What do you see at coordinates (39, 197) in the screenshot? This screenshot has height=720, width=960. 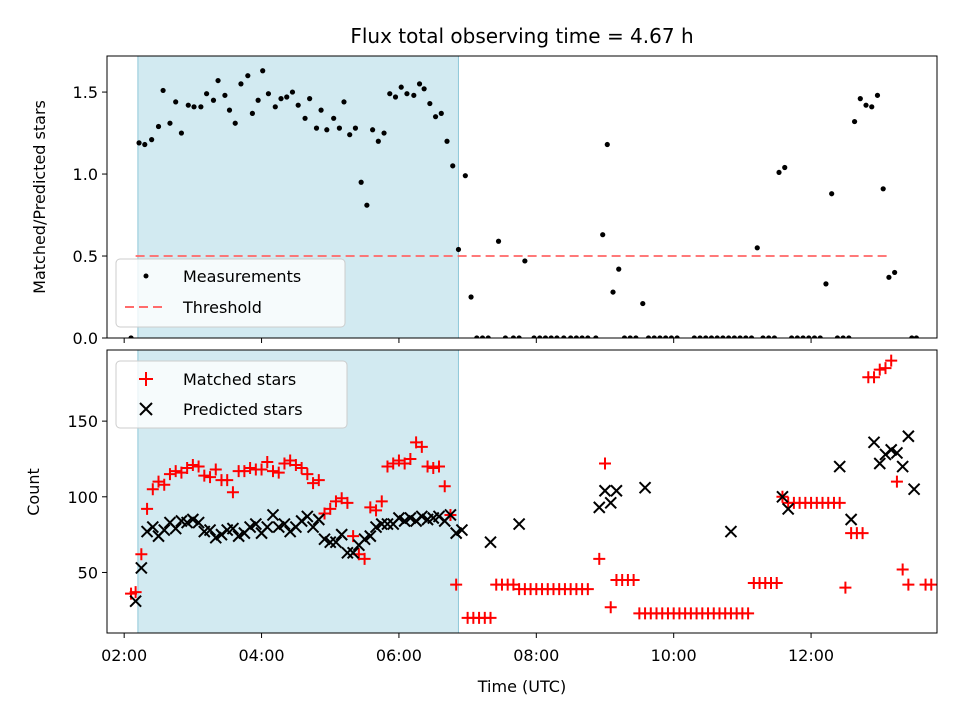 I see `ratio-y-axis-label: Matched/Predicted stars` at bounding box center [39, 197].